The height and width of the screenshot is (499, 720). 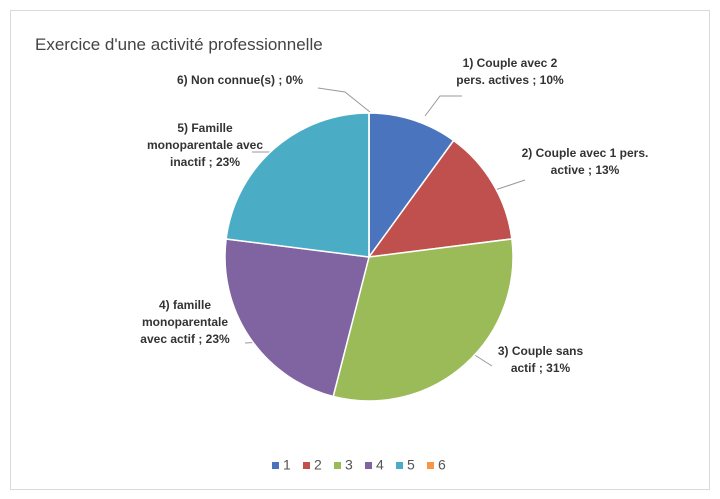 What do you see at coordinates (540, 359) in the screenshot?
I see `data-label: 3) Couple sans actif ; 31%` at bounding box center [540, 359].